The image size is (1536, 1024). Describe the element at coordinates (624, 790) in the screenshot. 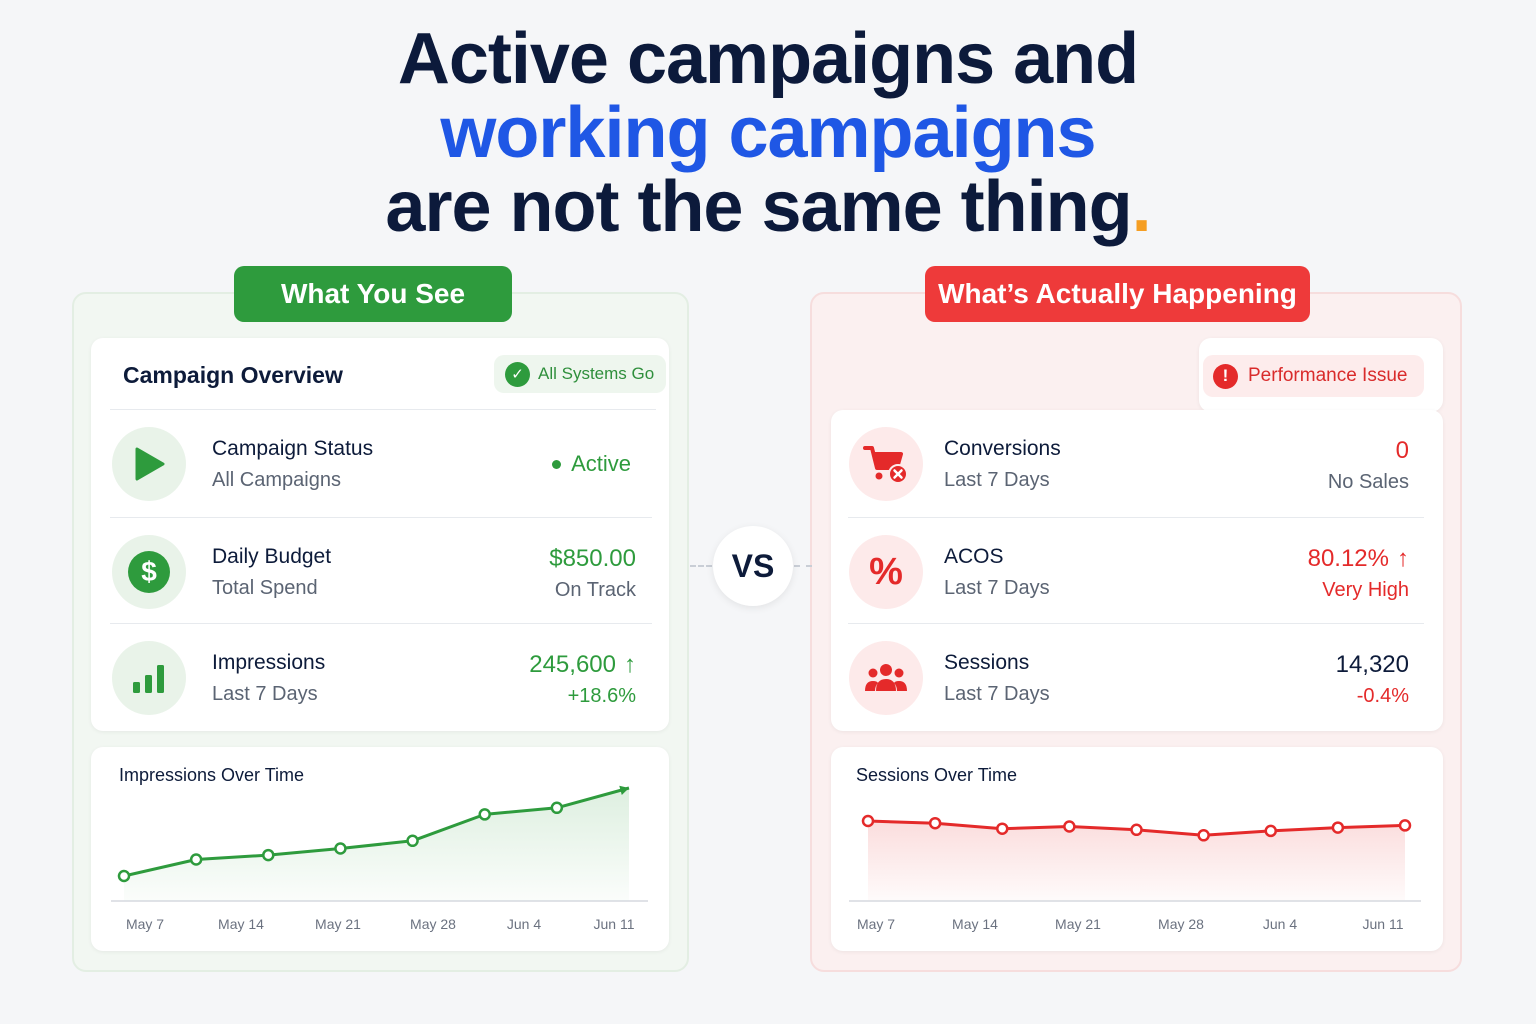

I see `arrow-head-icon` at that location.